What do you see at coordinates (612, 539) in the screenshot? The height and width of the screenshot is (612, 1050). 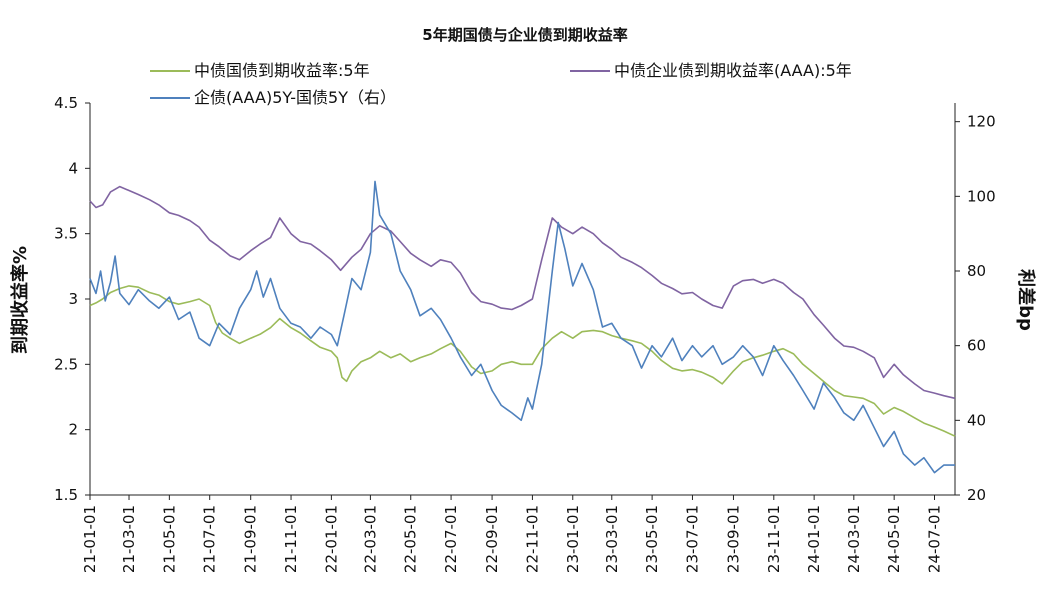 I see `x-tick-label: 23-03-01` at bounding box center [612, 539].